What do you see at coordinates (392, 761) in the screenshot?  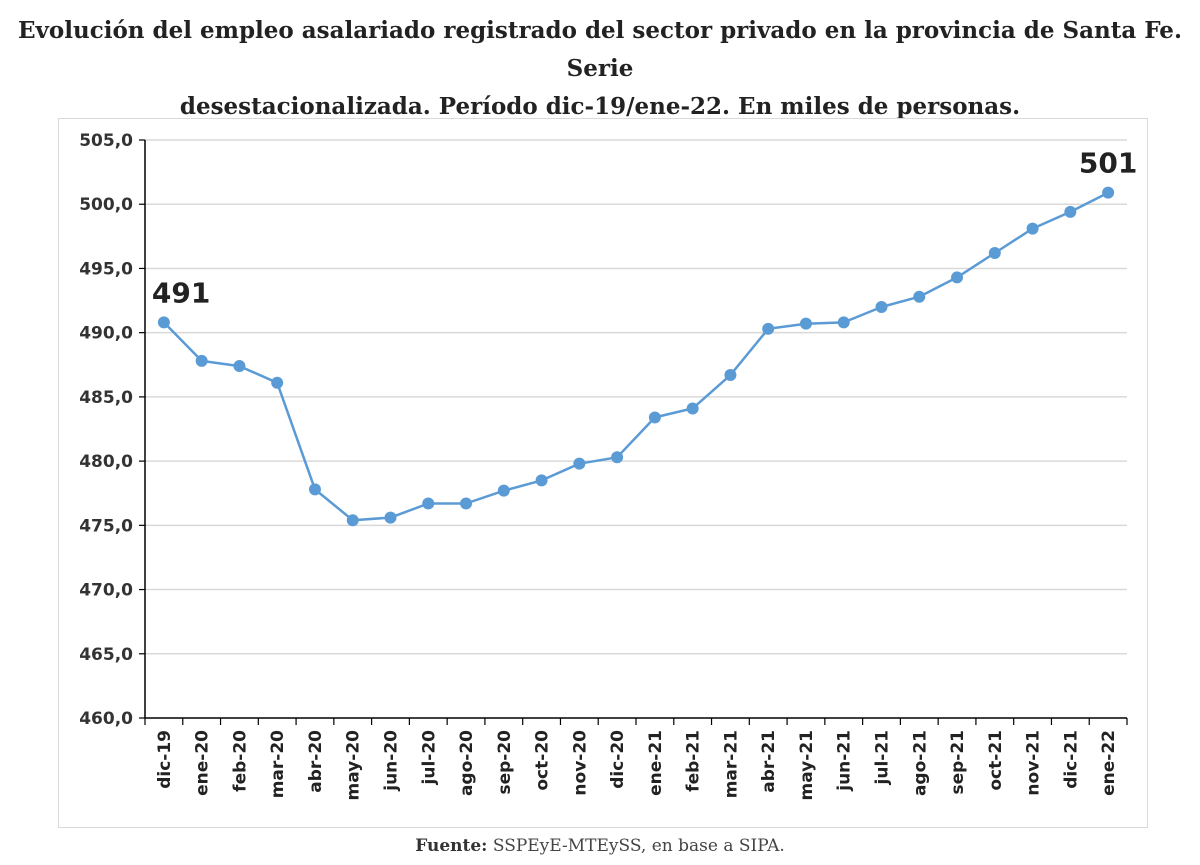 I see `x-tick-label: jun-20` at bounding box center [392, 761].